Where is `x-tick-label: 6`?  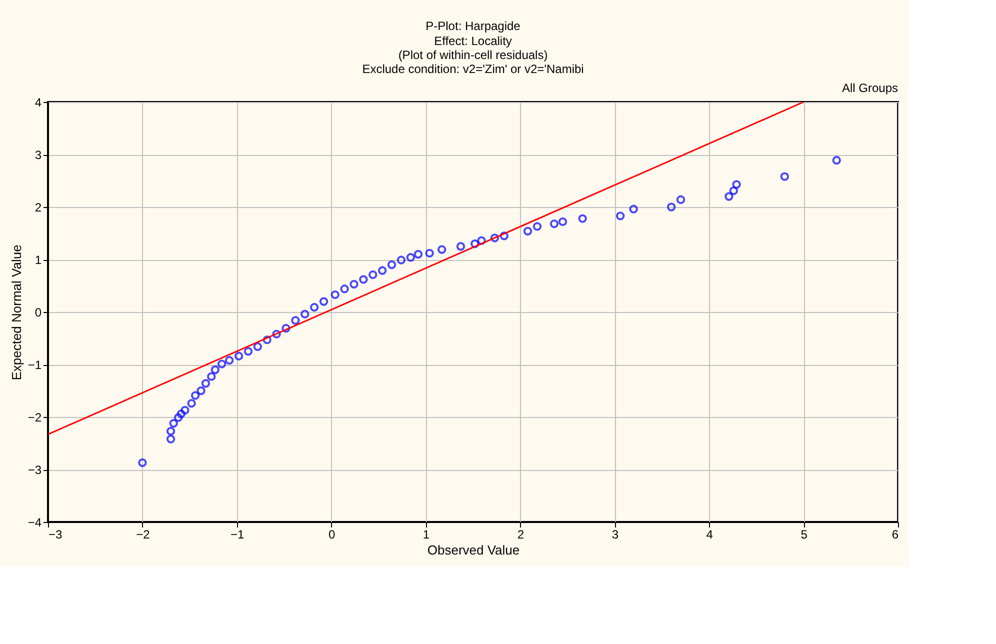
x-tick-label: 6 is located at coordinates (895, 535).